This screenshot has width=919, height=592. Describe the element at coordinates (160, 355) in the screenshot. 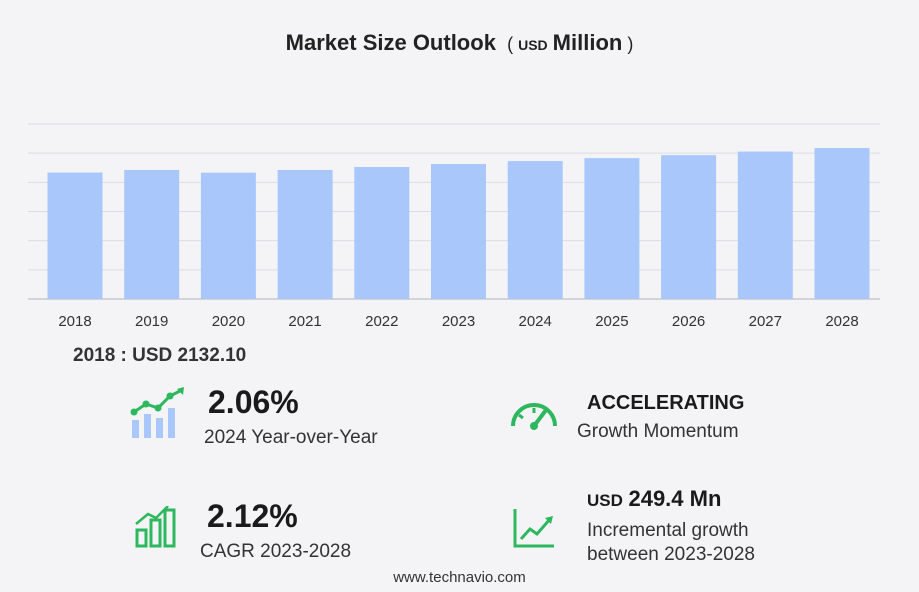

I see `base-year-value: 2018 : USD 2132.10` at that location.